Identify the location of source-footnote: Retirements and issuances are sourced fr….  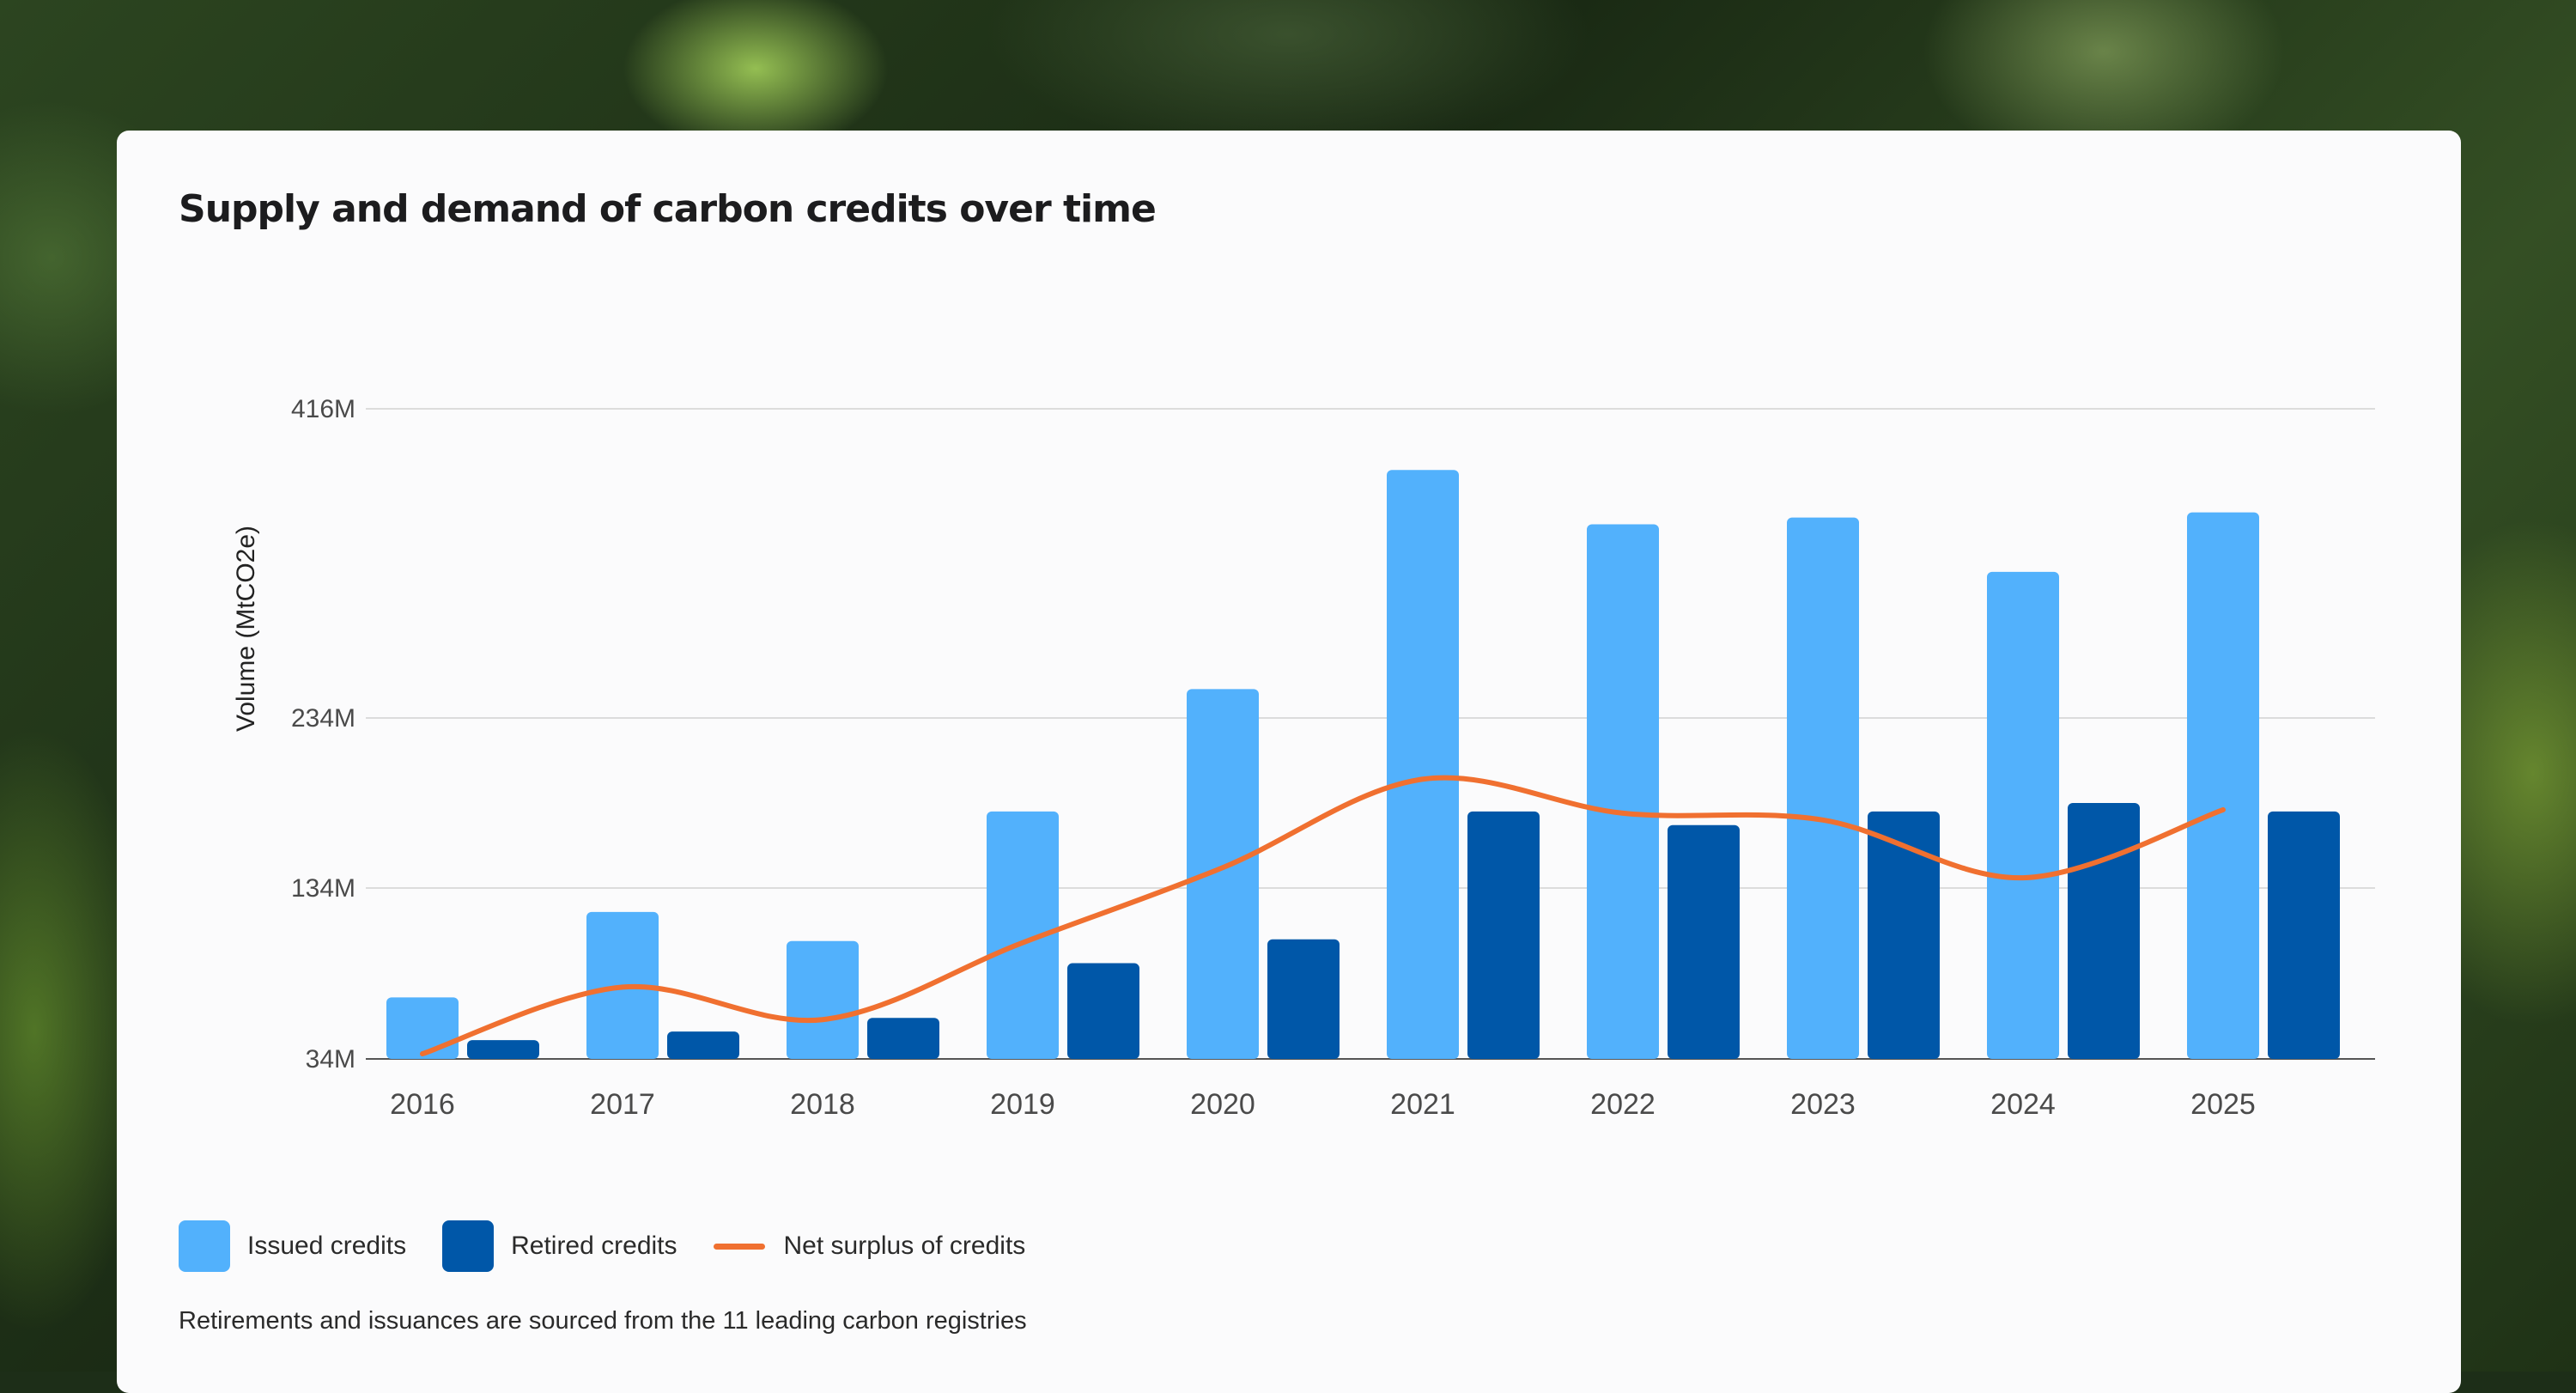
(603, 1321).